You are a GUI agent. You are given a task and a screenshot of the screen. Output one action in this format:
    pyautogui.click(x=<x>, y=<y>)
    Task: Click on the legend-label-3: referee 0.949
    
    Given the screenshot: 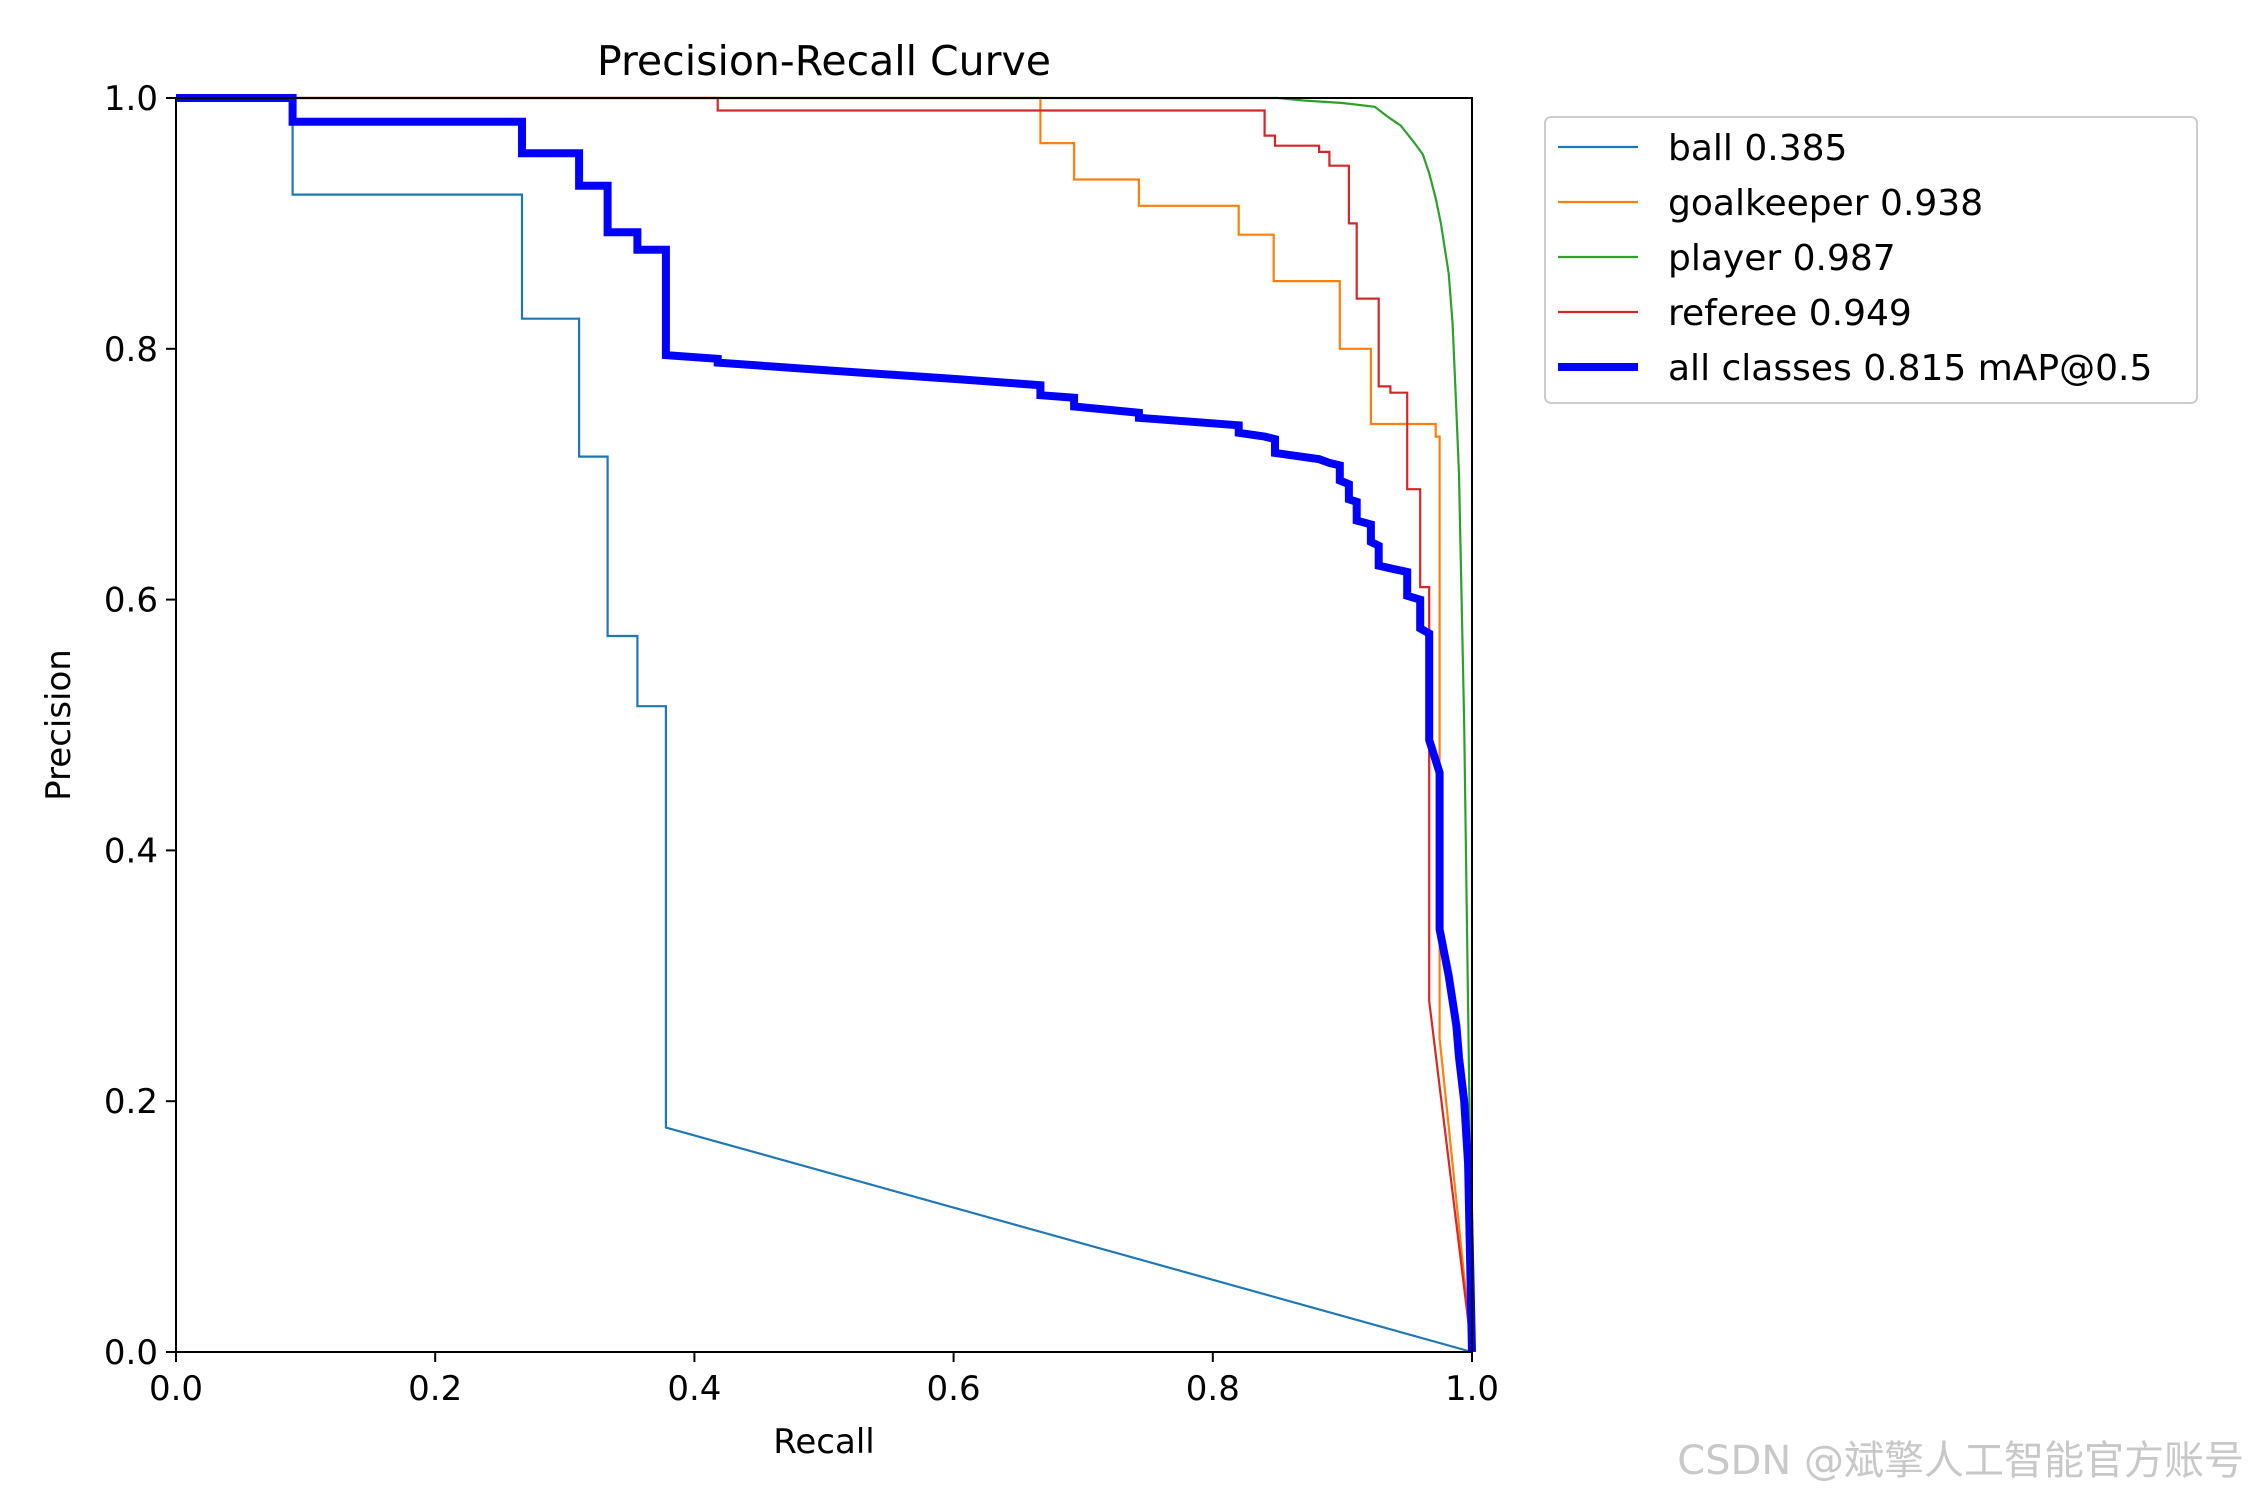 What is the action you would take?
    pyautogui.click(x=1790, y=313)
    